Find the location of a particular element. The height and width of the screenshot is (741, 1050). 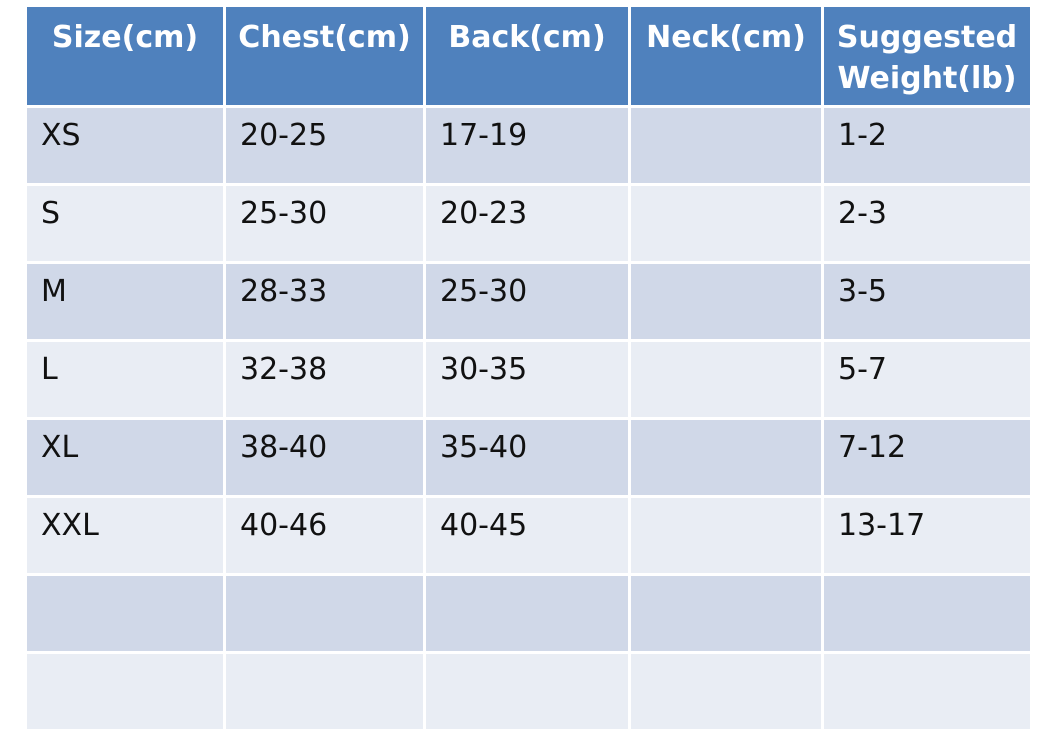

cell-chest: 32-38 is located at coordinates (324, 379).